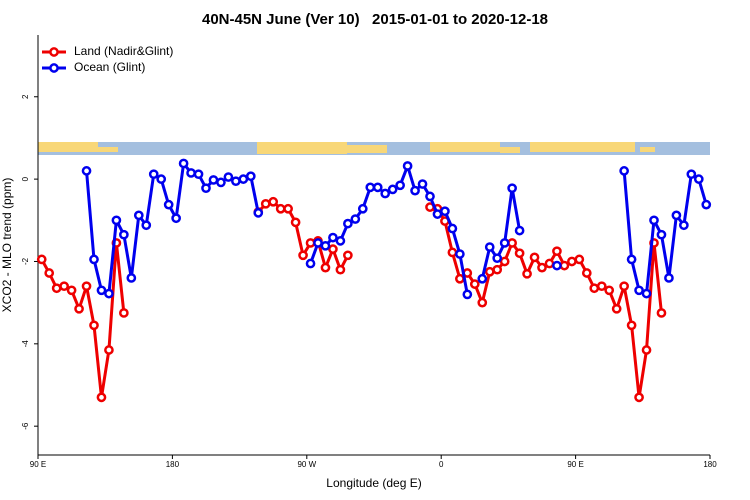 The width and height of the screenshot is (750, 500). Describe the element at coordinates (441, 464) in the screenshot. I see `x-tick-label: 0` at that location.